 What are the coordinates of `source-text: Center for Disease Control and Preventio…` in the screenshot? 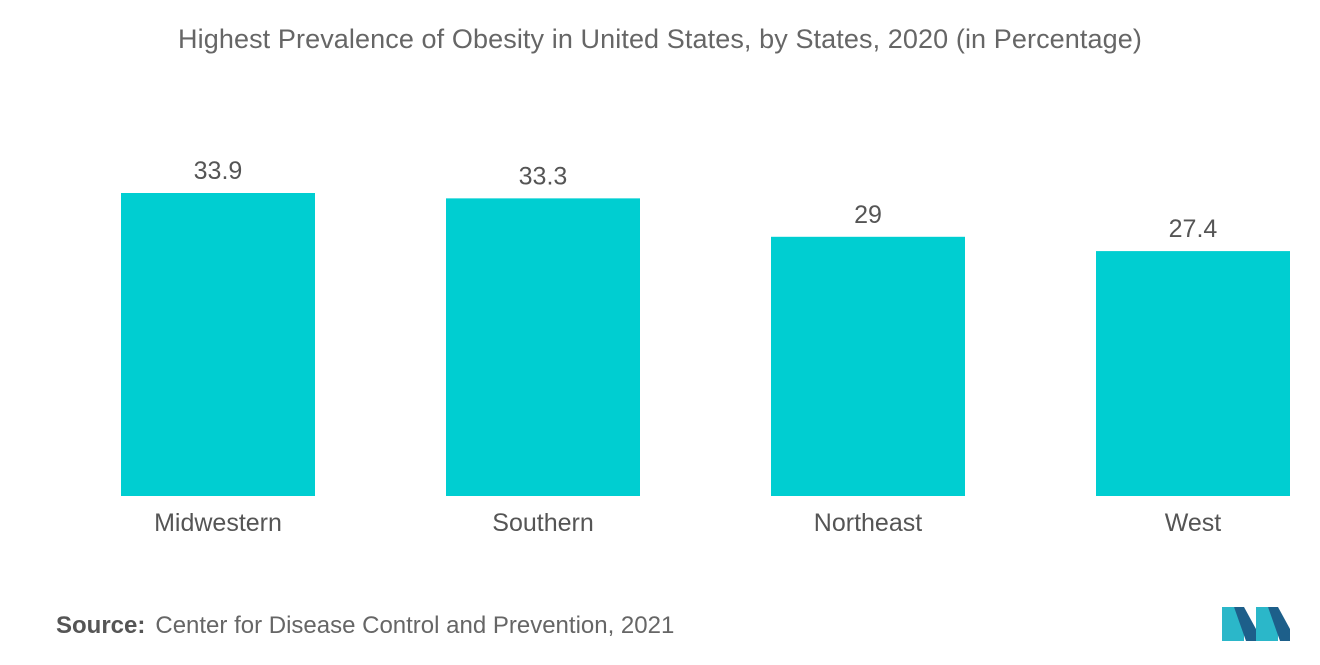 It's located at (415, 625).